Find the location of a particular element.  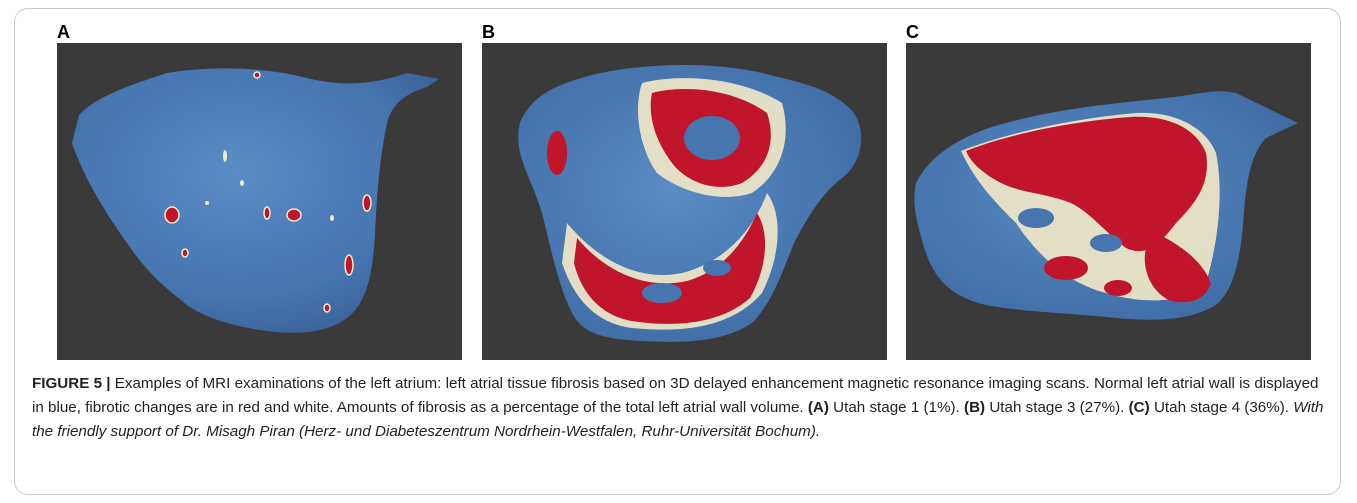

panel-label-c: C is located at coordinates (912, 32).